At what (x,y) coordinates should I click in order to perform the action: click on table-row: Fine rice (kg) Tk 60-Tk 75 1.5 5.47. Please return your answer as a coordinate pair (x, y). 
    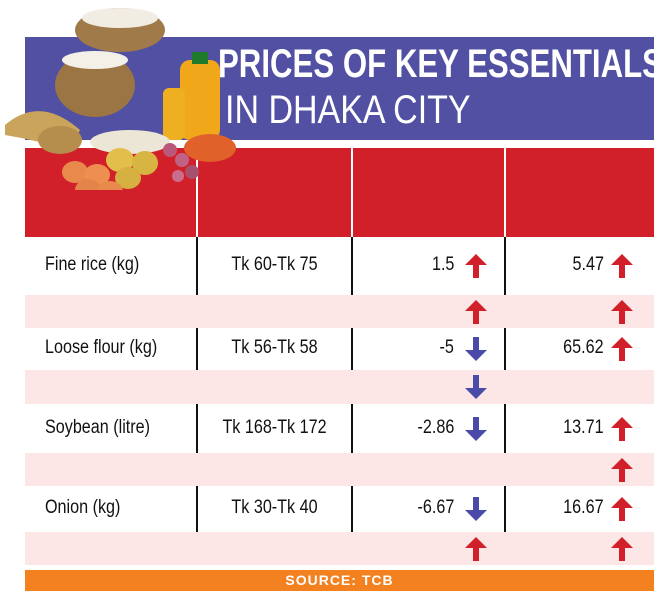
    Looking at the image, I should click on (339, 266).